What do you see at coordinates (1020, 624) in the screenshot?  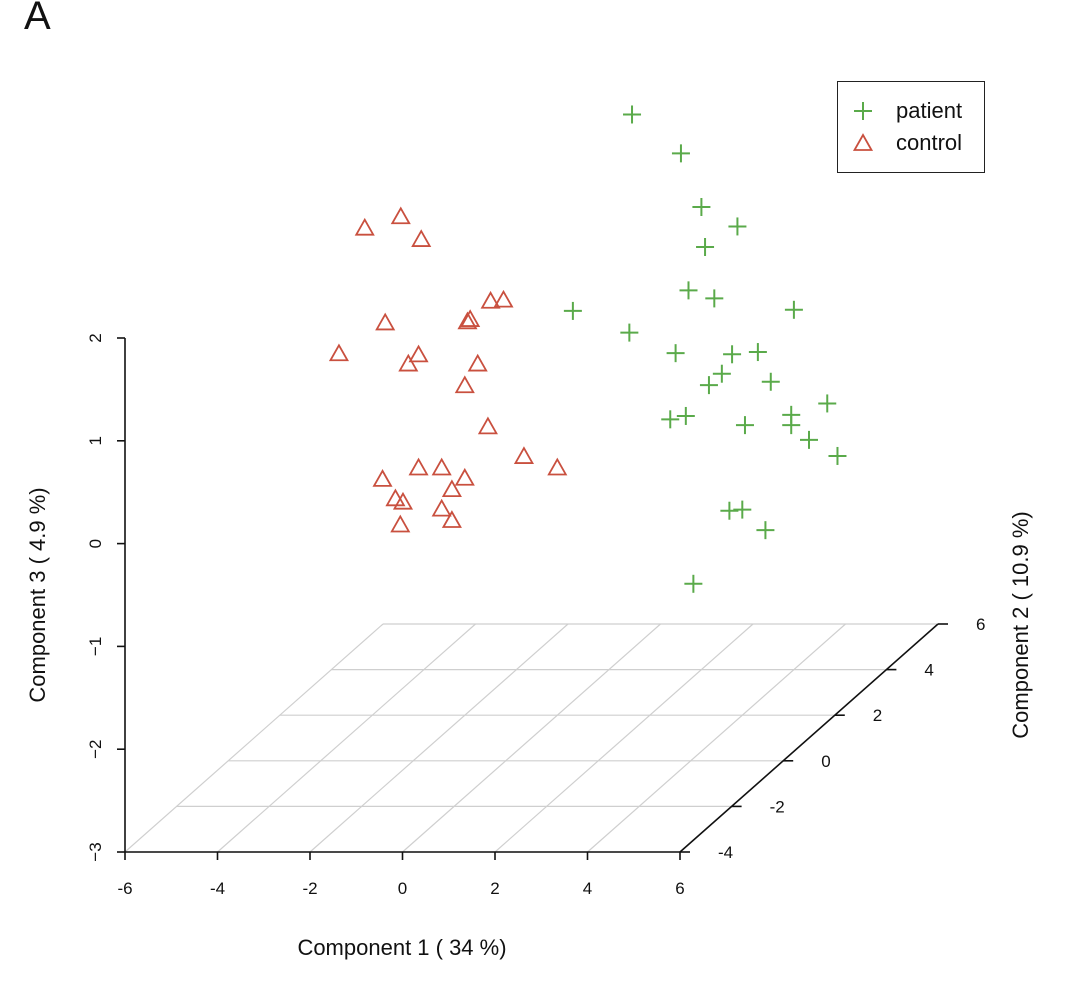 I see `y-axis-label: Component 2 ( 10.9 %)` at bounding box center [1020, 624].